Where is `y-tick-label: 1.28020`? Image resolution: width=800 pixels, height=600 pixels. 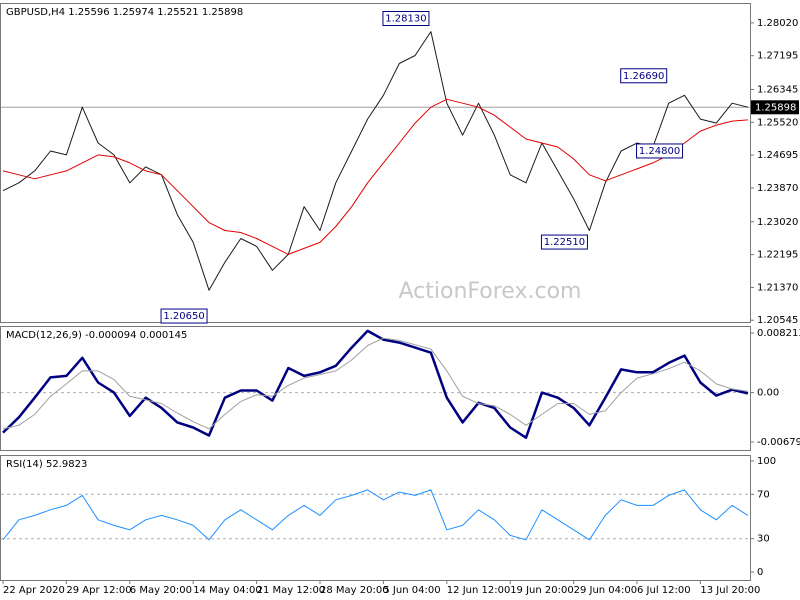 y-tick-label: 1.28020 is located at coordinates (777, 23).